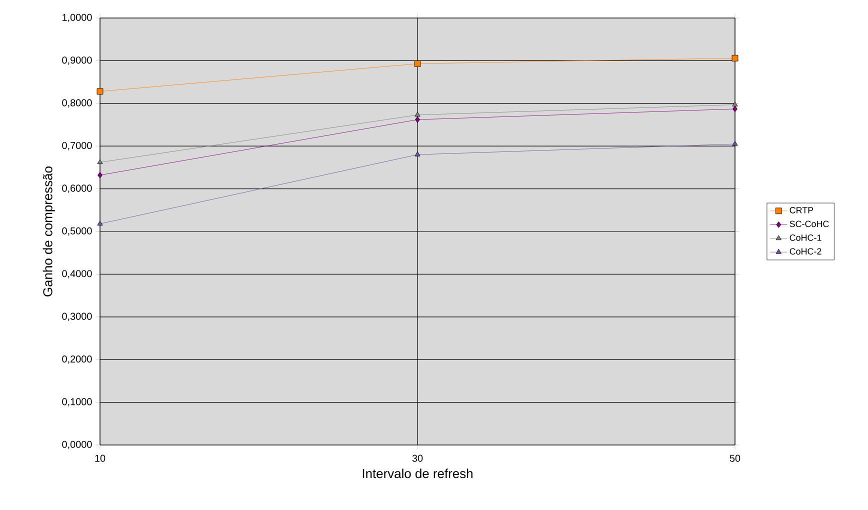 Image resolution: width=868 pixels, height=510 pixels. I want to click on legend-label: CoHC-2, so click(806, 251).